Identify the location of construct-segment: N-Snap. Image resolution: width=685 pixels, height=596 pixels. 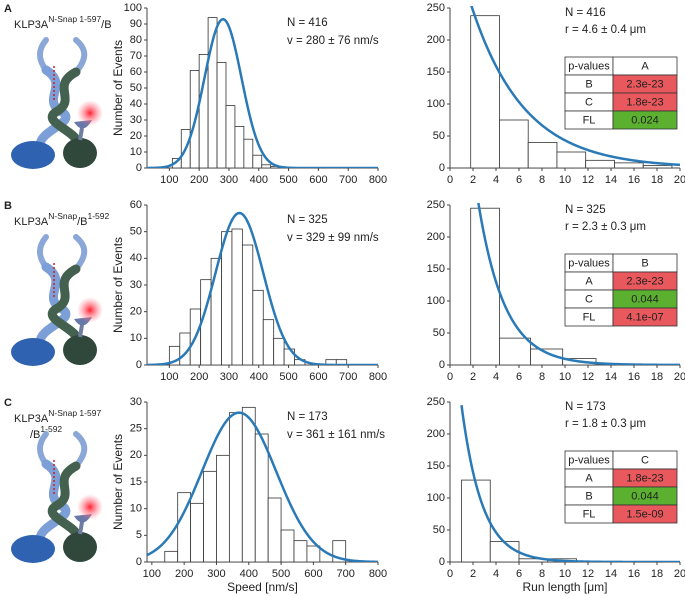
(62, 216).